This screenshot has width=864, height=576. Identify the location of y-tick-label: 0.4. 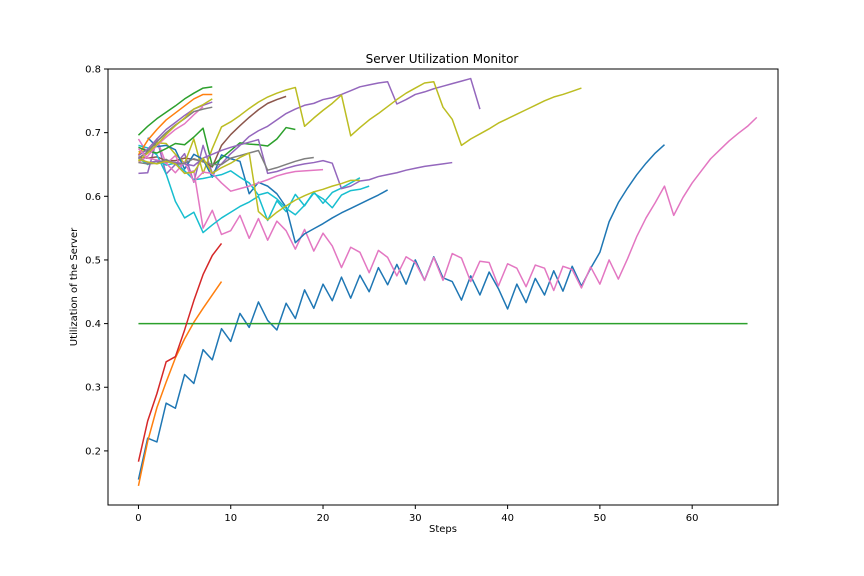
(93, 324).